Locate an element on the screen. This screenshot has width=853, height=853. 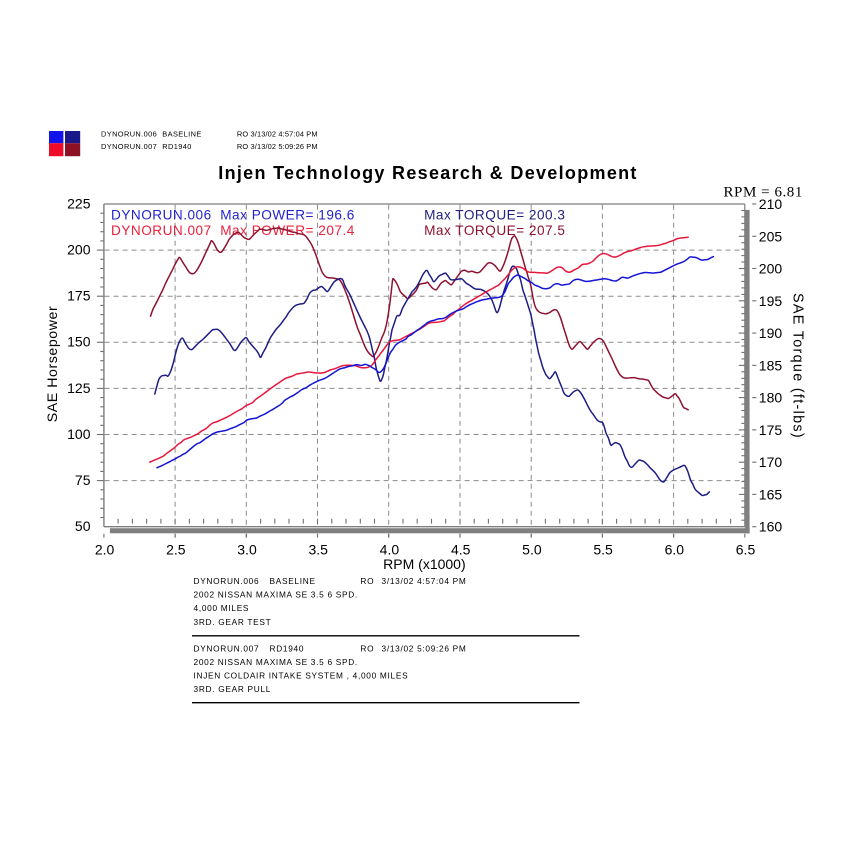
svg-text: 5.5 is located at coordinates (603, 550).